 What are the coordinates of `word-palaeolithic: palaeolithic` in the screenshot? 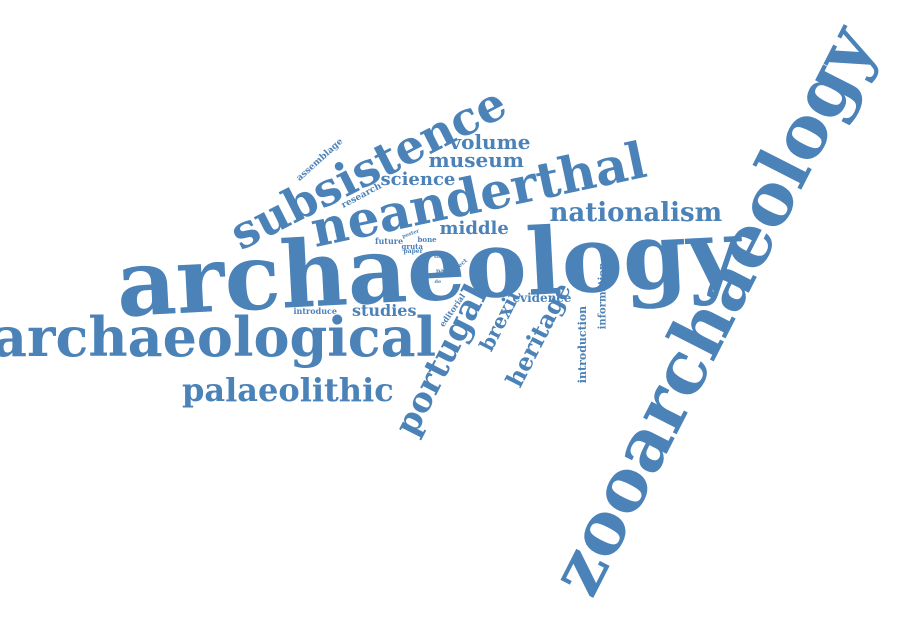 It's located at (288, 390).